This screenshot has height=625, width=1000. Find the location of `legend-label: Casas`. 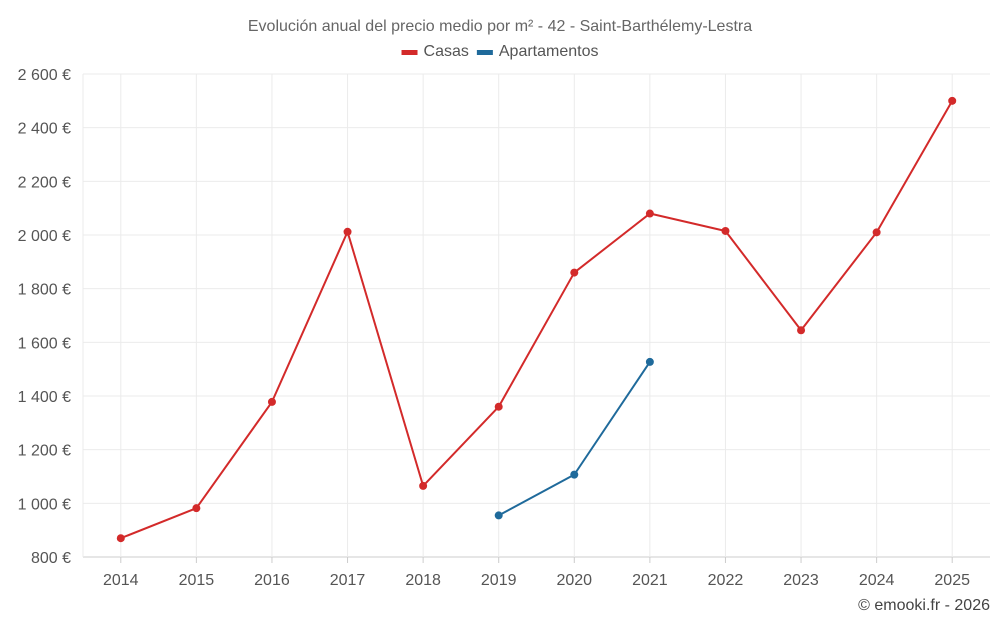

legend-label: Casas is located at coordinates (446, 51).